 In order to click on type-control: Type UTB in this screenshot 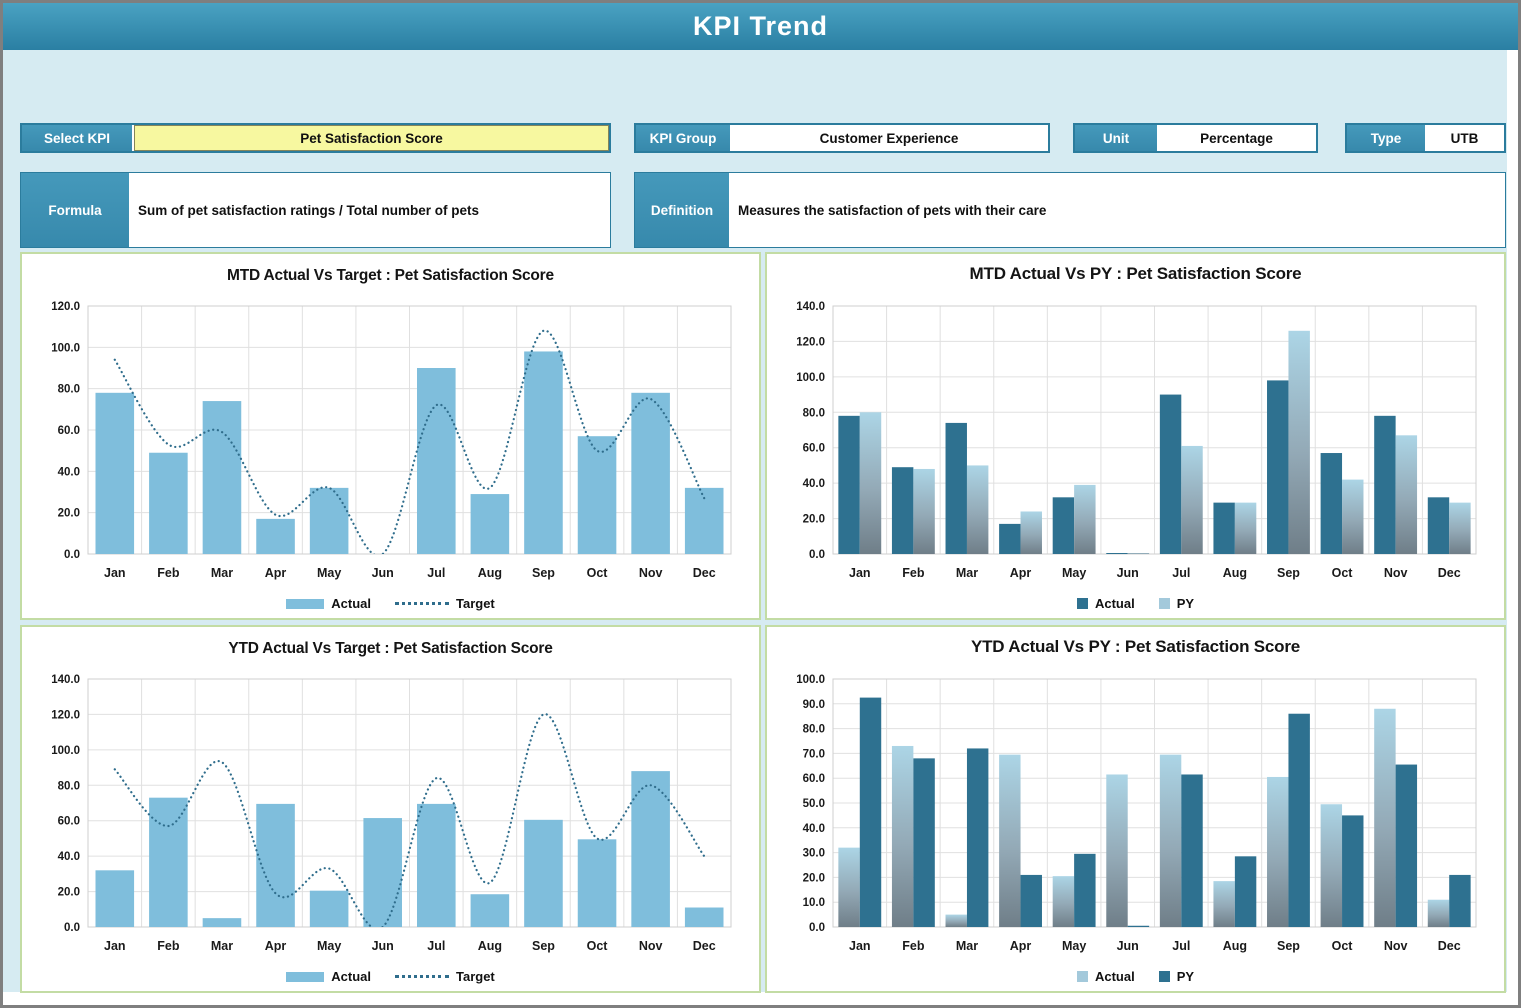, I will do `click(1425, 138)`.